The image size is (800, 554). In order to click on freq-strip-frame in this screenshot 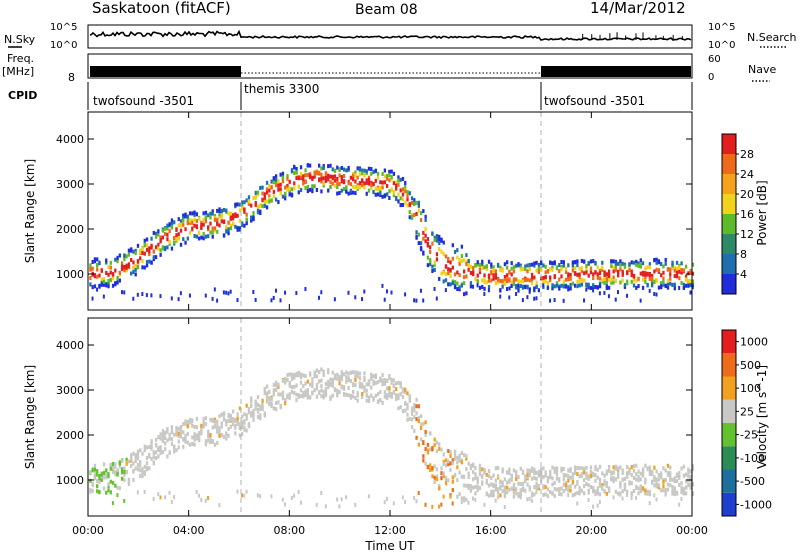, I will do `click(390, 66)`.